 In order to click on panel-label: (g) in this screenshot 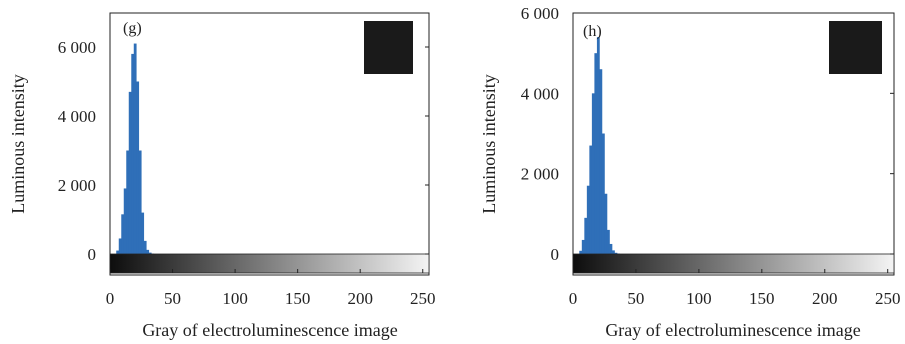, I will do `click(132, 28)`.